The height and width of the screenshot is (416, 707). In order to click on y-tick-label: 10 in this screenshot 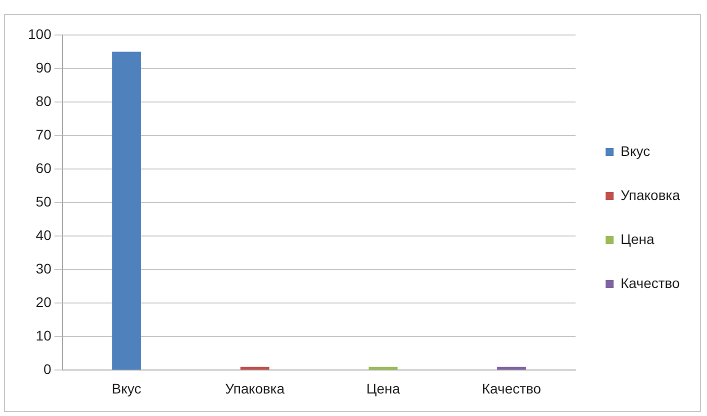, I will do `click(44, 336)`.